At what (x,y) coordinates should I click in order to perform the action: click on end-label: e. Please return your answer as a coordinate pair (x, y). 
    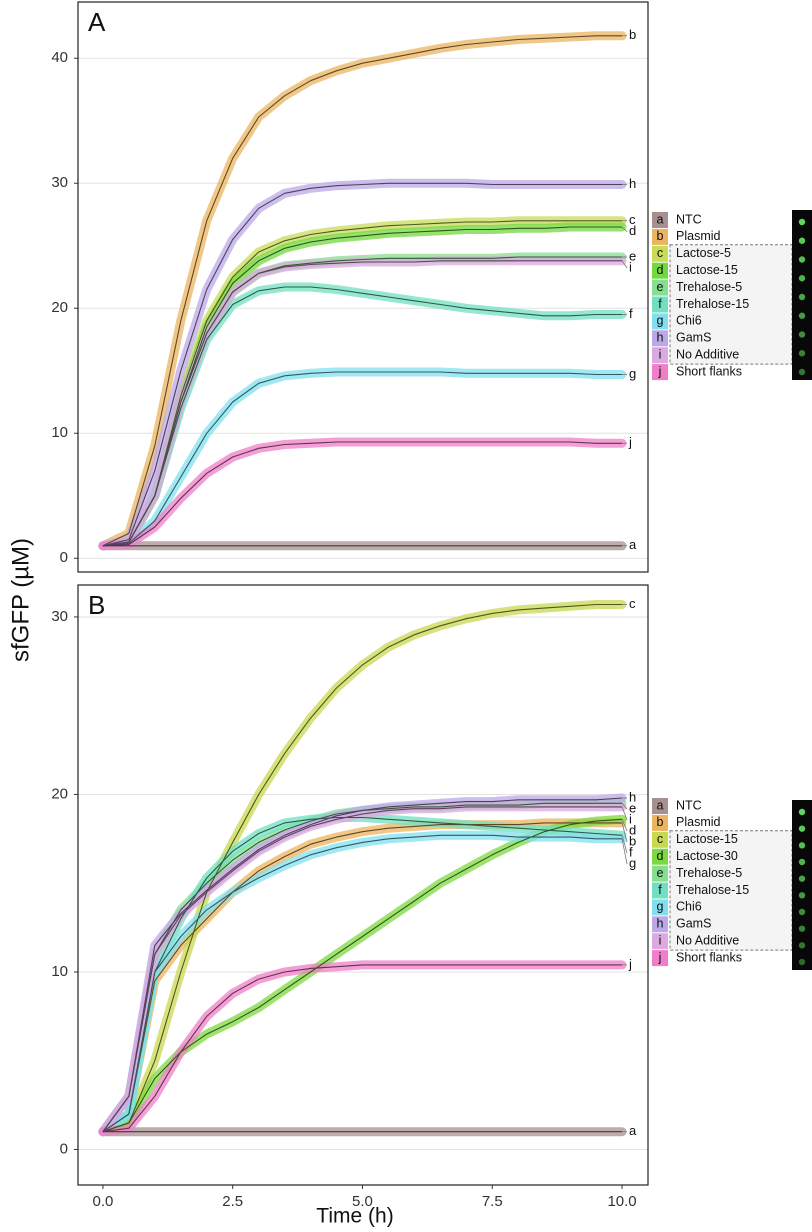
    Looking at the image, I should click on (632, 807).